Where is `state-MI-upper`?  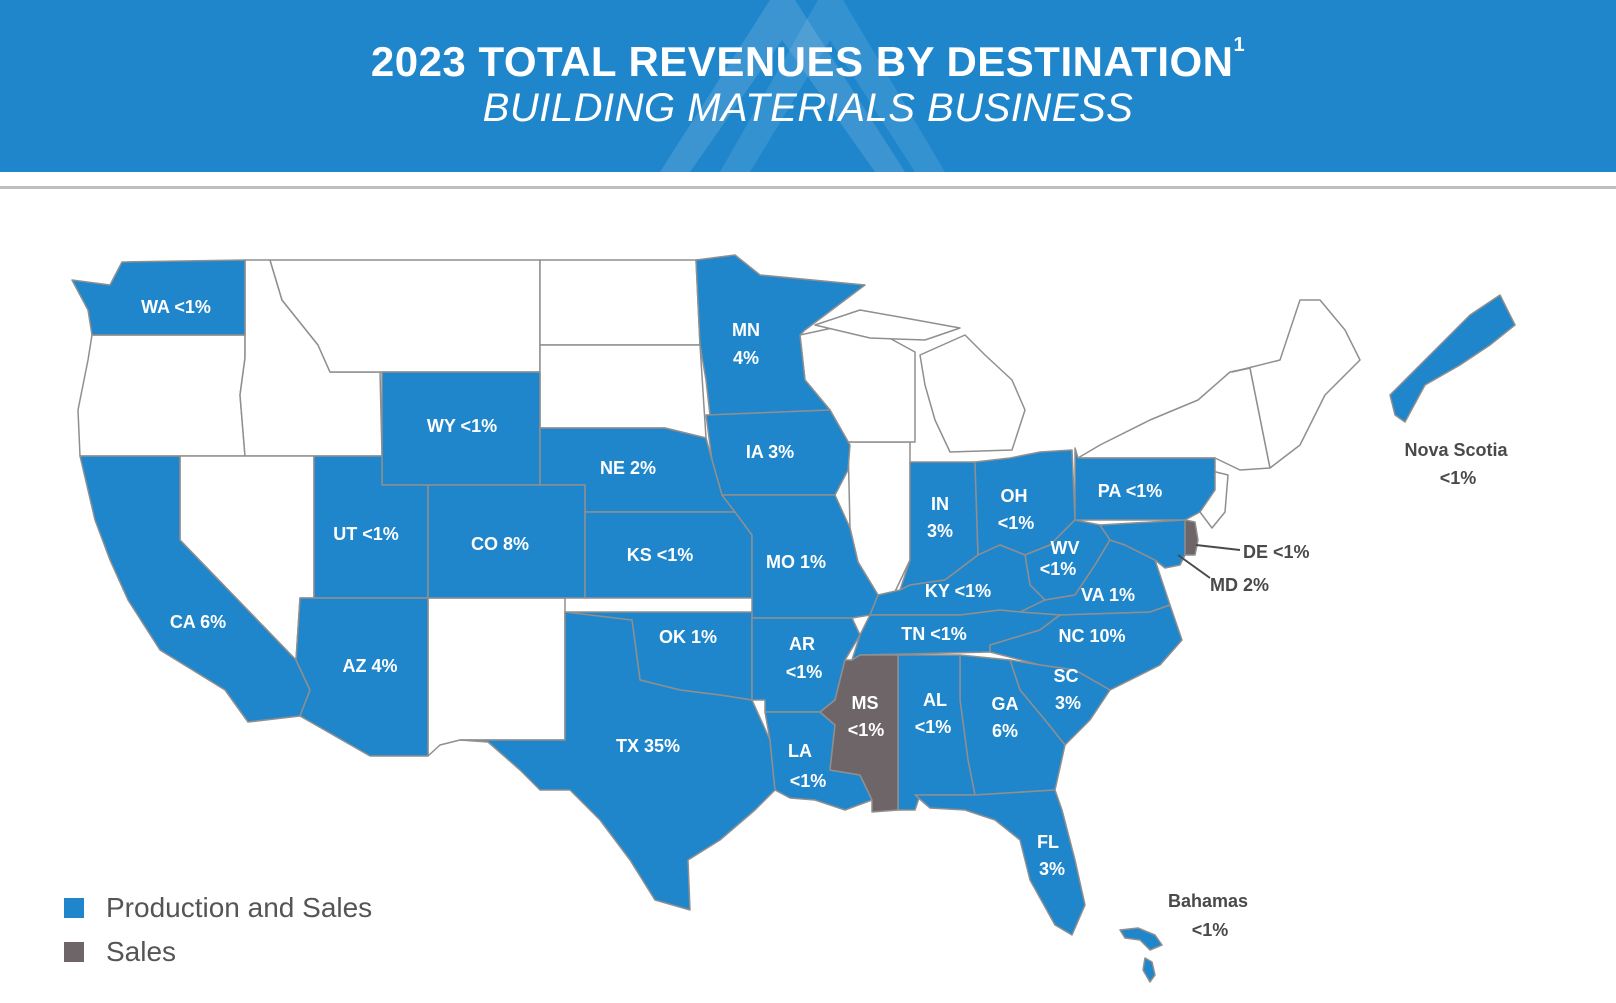
state-MI-upper is located at coordinates (887, 325).